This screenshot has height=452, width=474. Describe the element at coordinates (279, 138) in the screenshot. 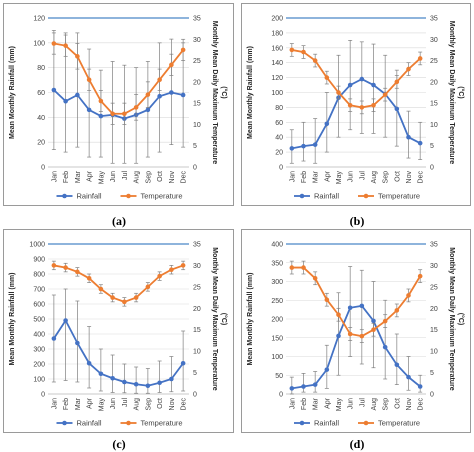

I see `y-tick-label: 40` at that location.